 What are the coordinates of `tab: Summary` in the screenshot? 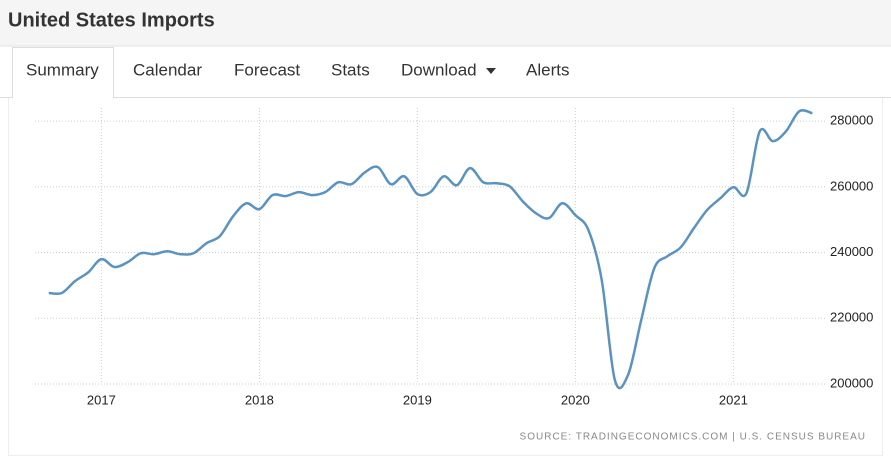 It's located at (62, 69).